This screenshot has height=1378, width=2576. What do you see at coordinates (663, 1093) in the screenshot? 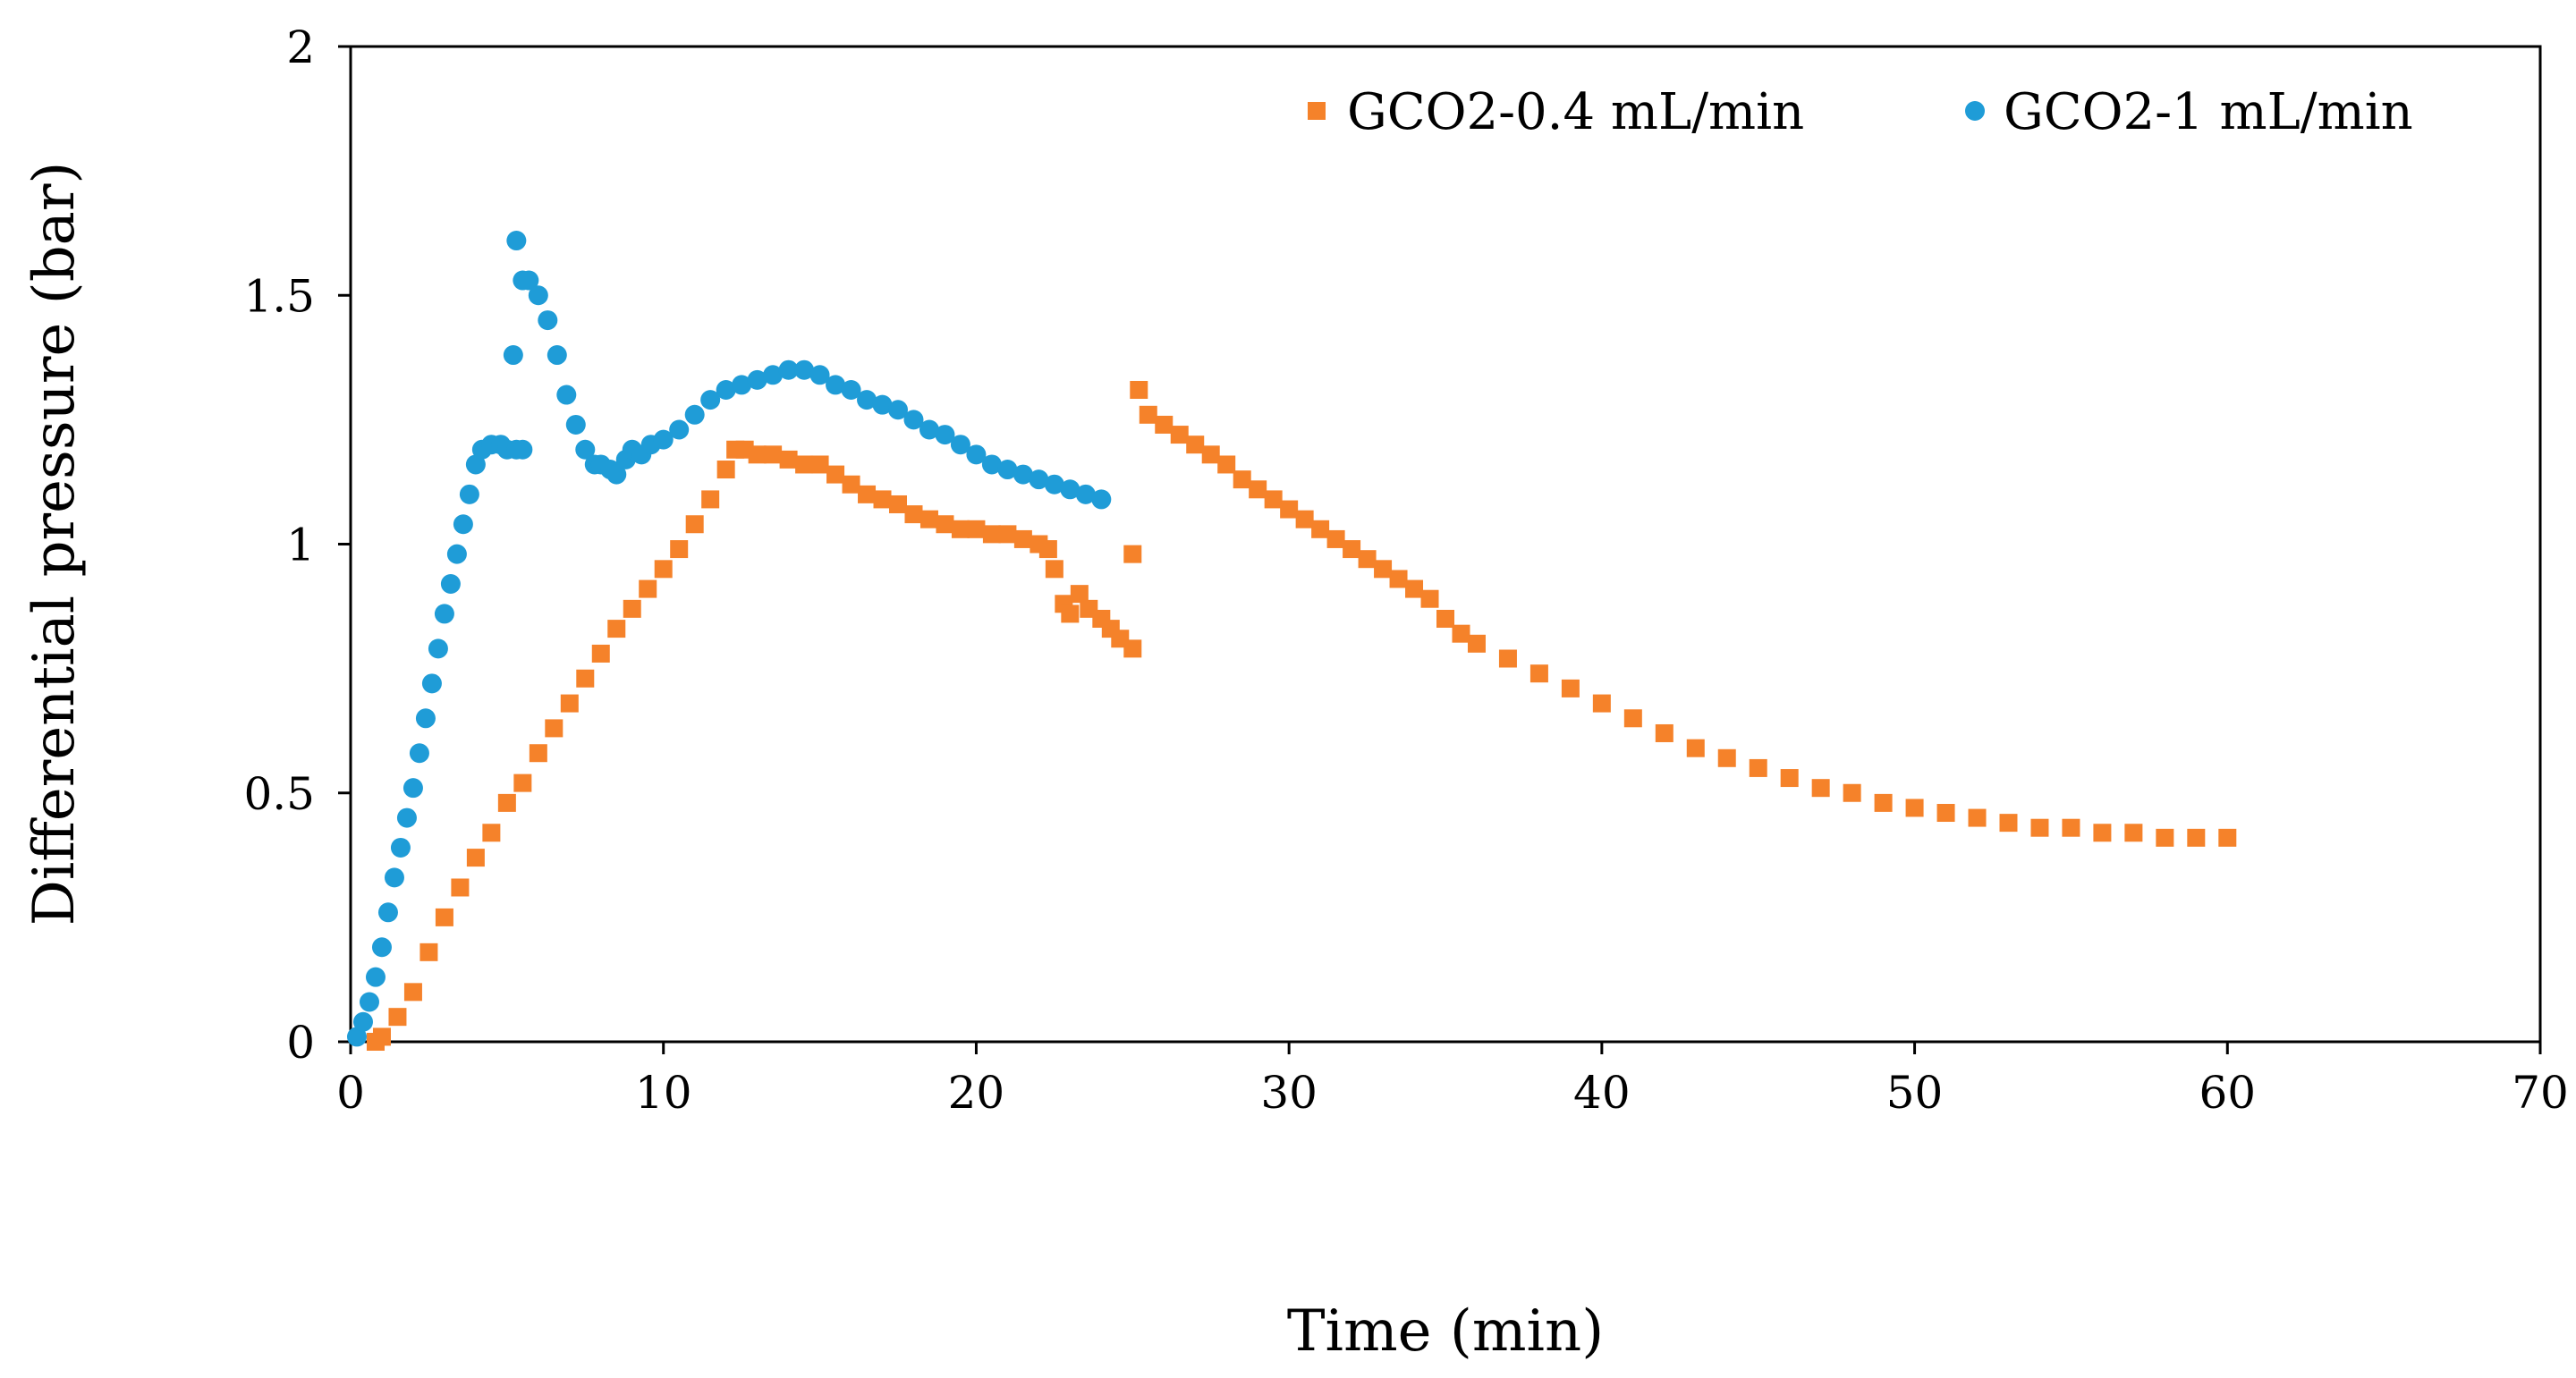
I see `x-tick-label: 10` at bounding box center [663, 1093].